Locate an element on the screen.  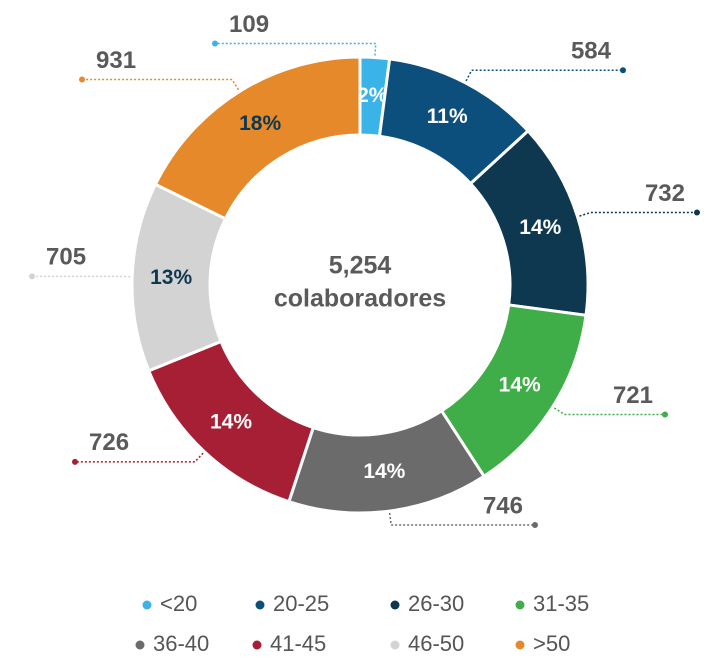
legend-label: 31-35 is located at coordinates (561, 603).